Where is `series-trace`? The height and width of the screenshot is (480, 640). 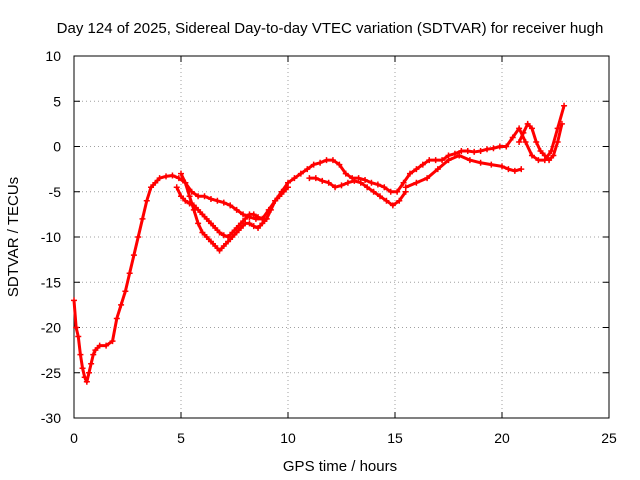 series-trace is located at coordinates (234, 213).